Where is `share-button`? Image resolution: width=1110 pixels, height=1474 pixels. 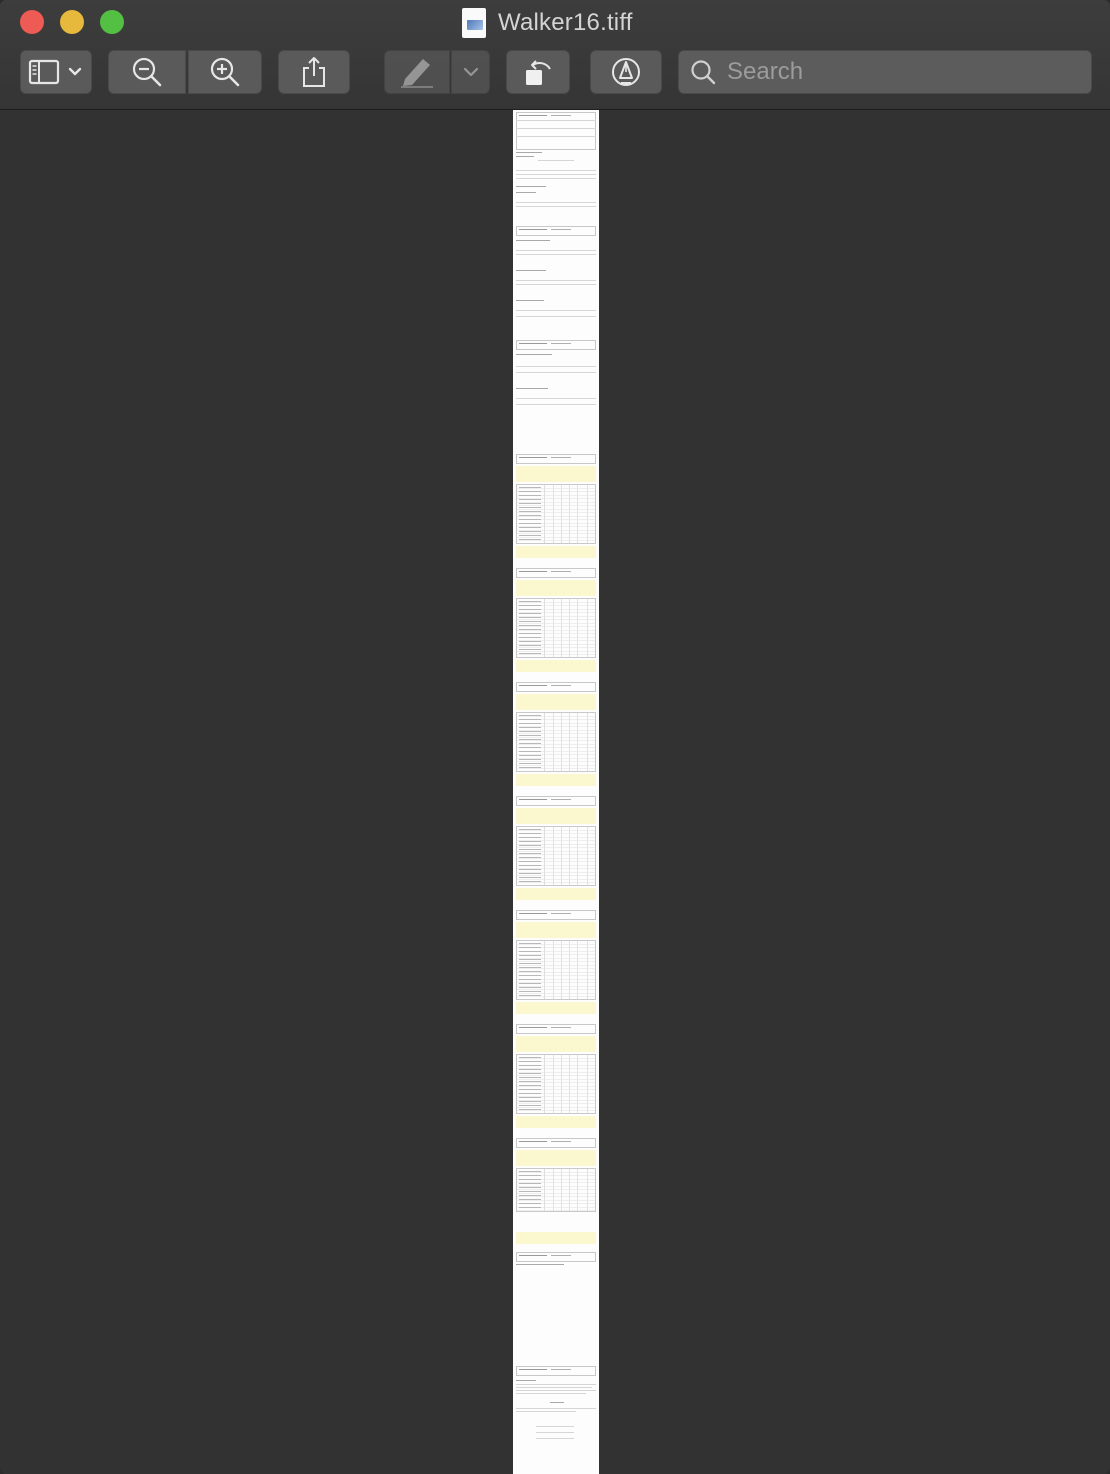 share-button is located at coordinates (314, 72).